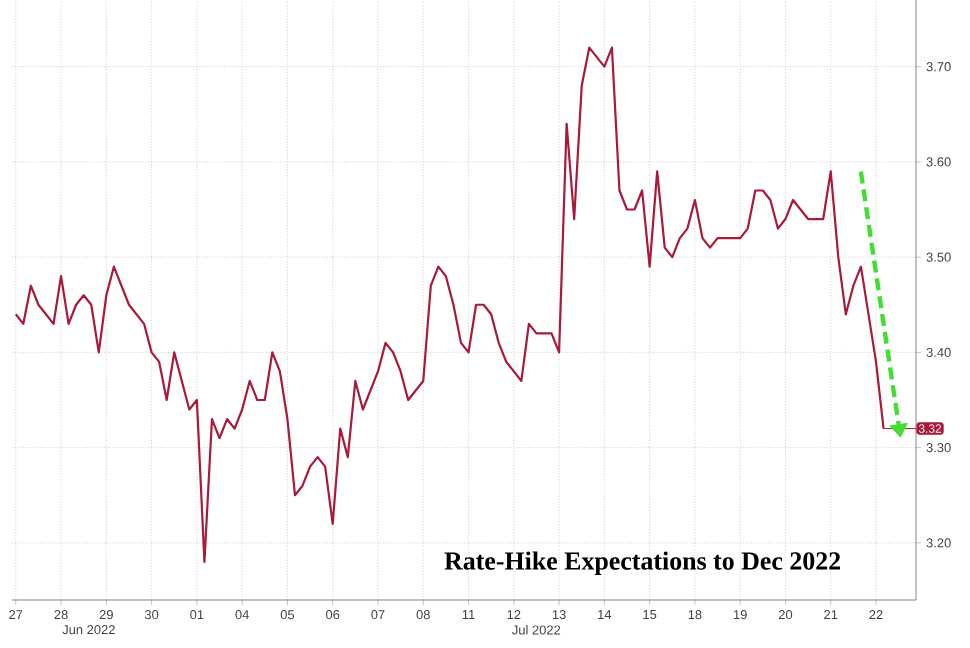  What do you see at coordinates (642, 563) in the screenshot?
I see `text: Rate-Hike Expectations to Dec 2022` at bounding box center [642, 563].